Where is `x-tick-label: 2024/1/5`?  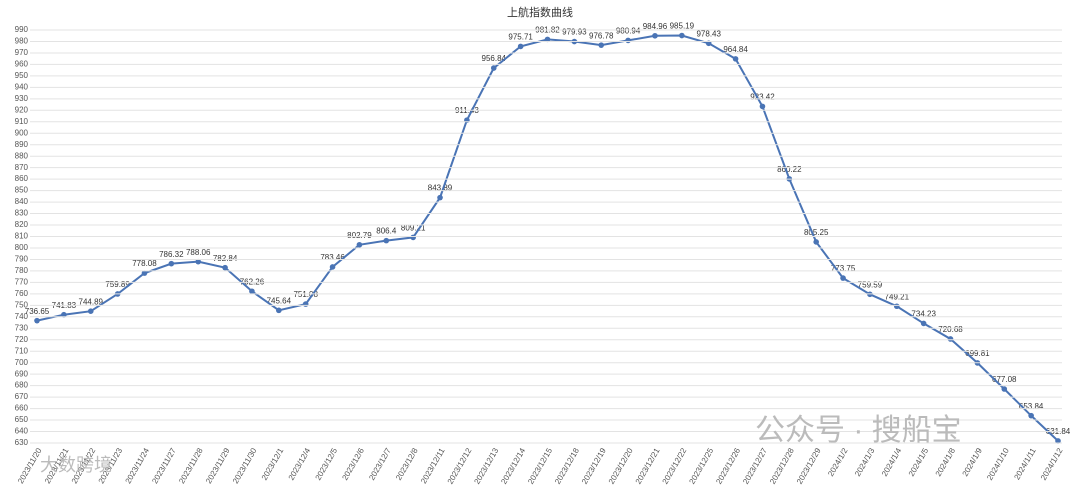
x-tick-label: 2024/1/5 is located at coordinates (919, 462).